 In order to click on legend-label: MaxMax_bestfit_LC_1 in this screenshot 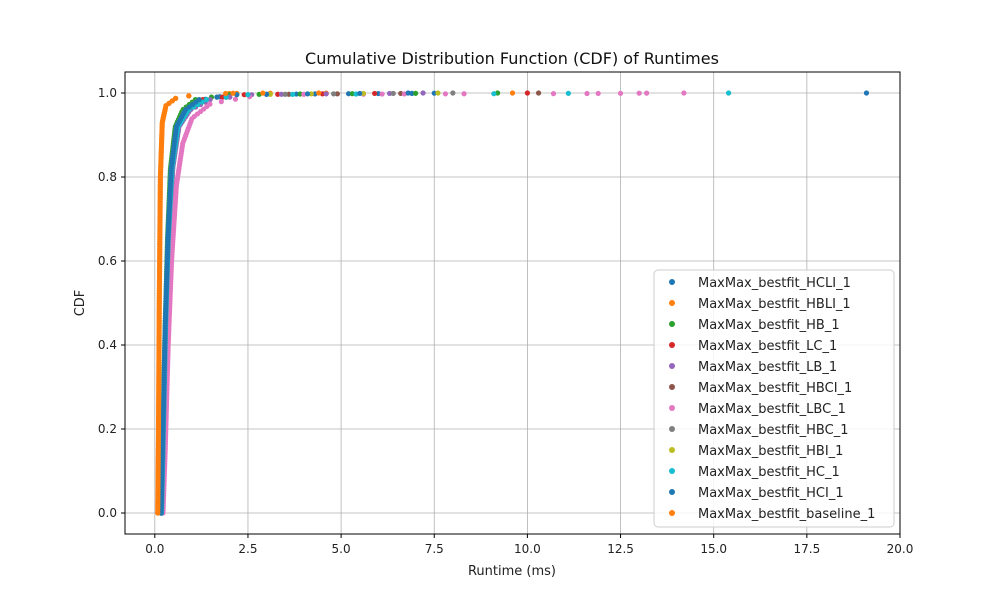, I will do `click(767, 346)`.